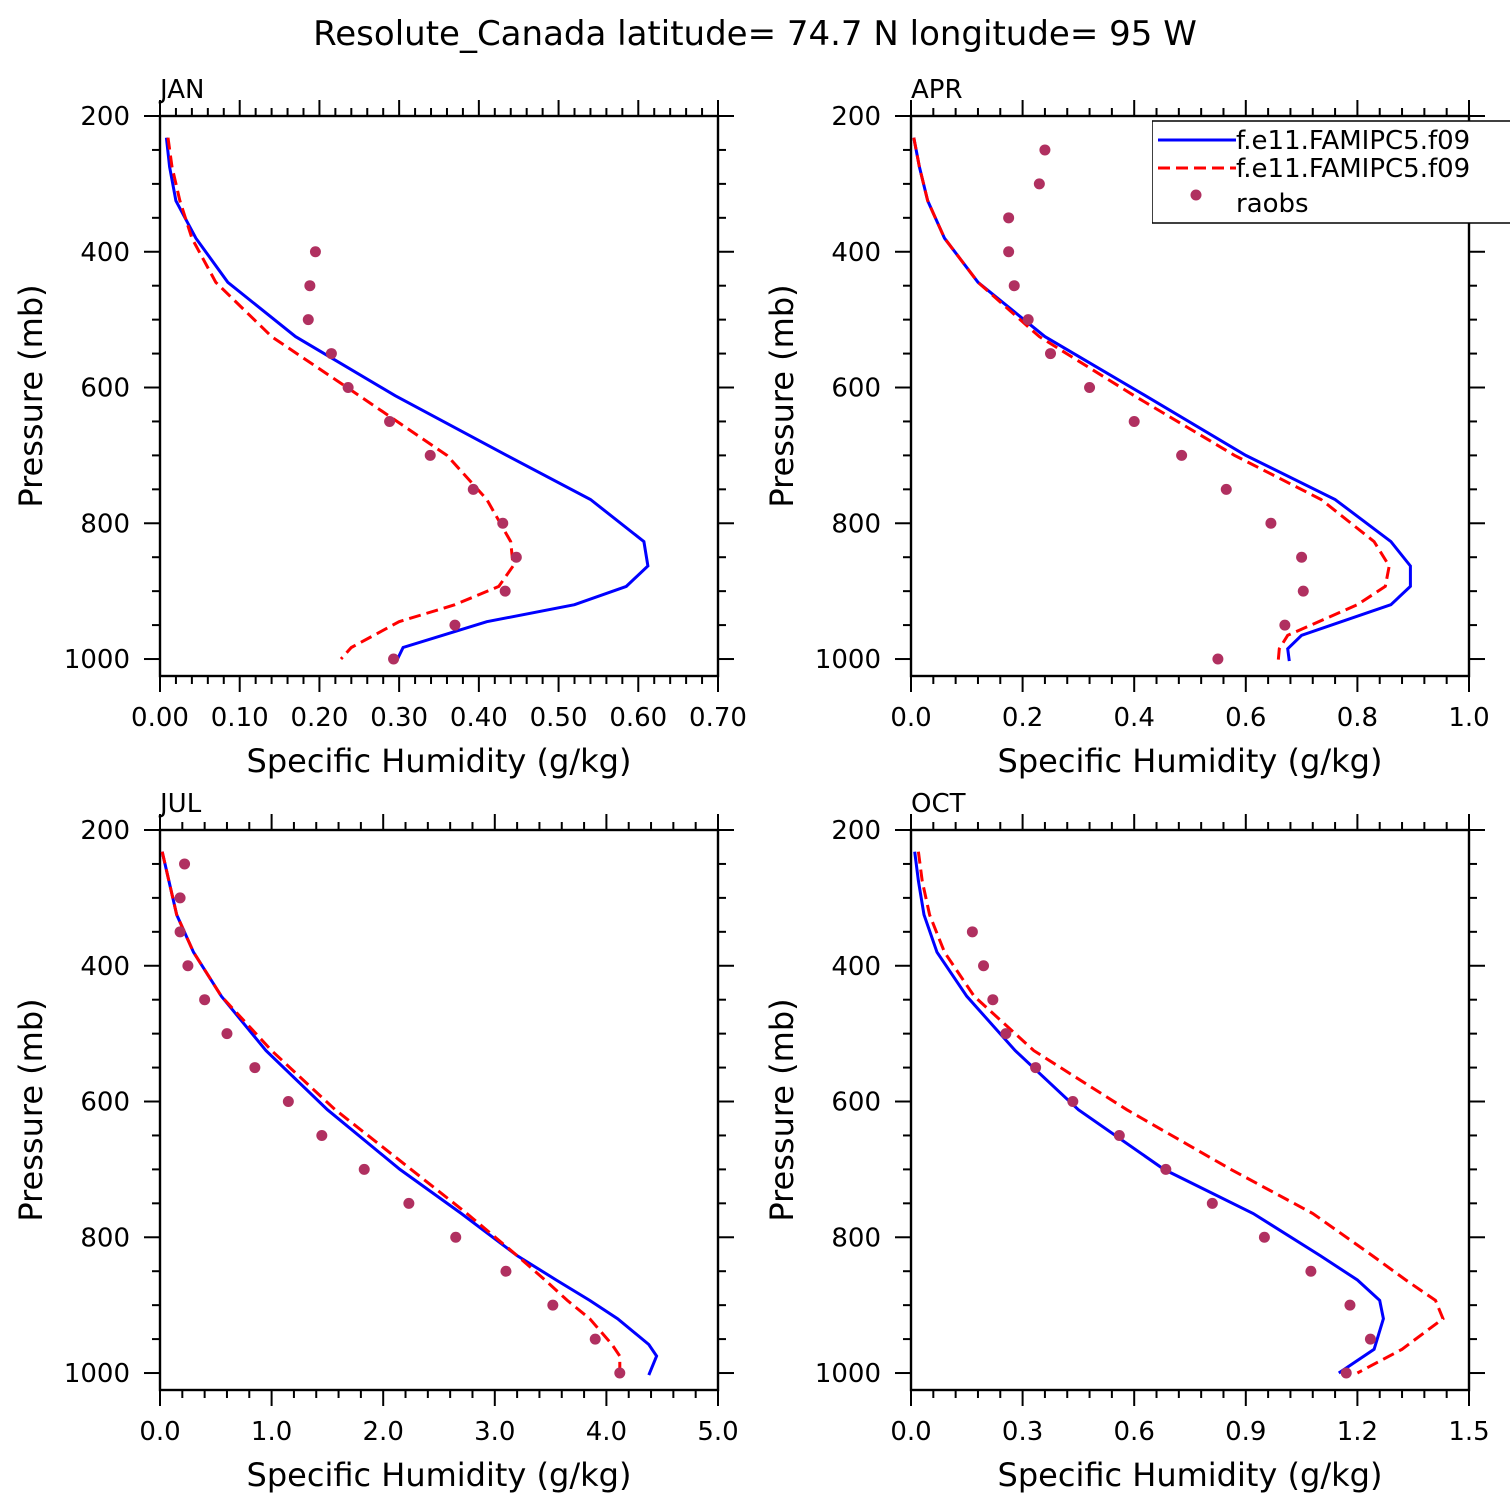 This screenshot has width=1510, height=1510. Describe the element at coordinates (240, 718) in the screenshot. I see `x-tick-label: 0.10` at that location.